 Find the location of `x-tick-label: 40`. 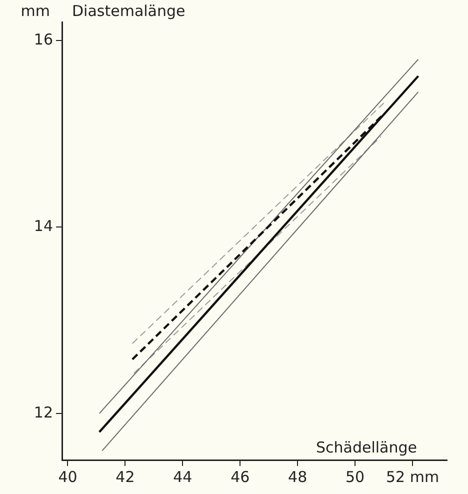

x-tick-label: 40 is located at coordinates (68, 477).